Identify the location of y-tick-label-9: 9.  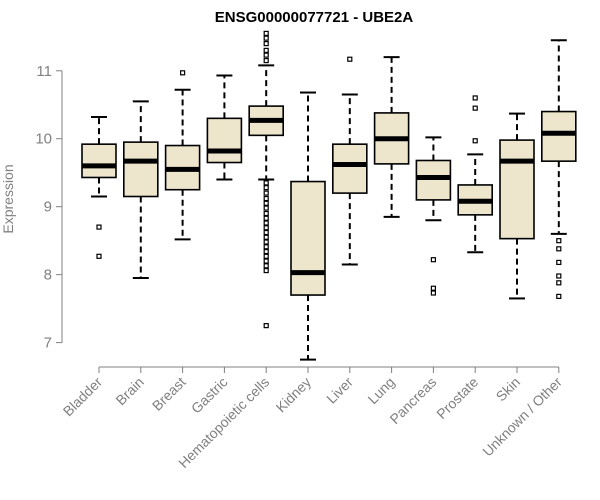
(48, 207).